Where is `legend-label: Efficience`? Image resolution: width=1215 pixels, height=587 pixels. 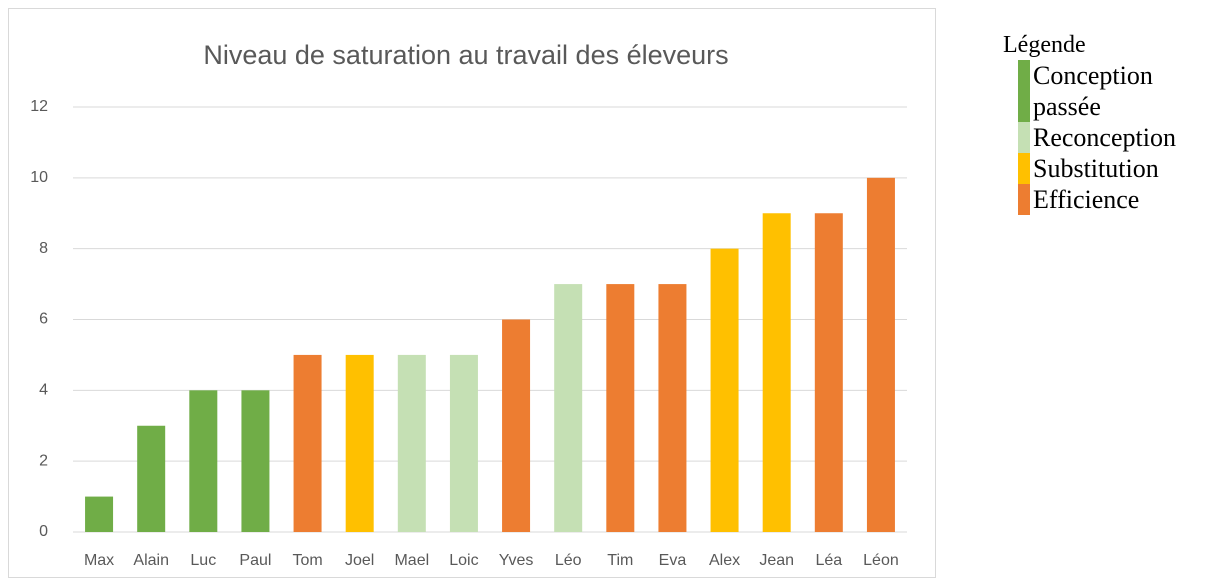
legend-label: Efficience is located at coordinates (1086, 199).